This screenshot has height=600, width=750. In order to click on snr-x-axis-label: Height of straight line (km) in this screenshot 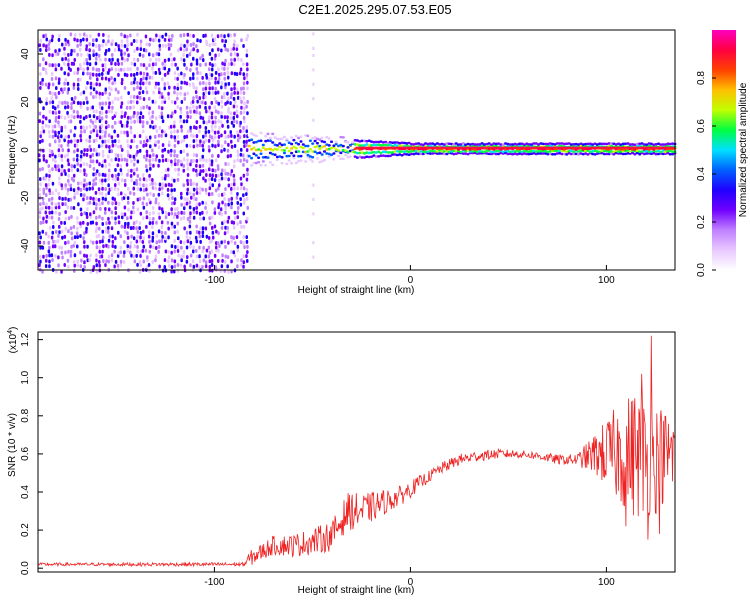, I will do `click(356, 590)`.